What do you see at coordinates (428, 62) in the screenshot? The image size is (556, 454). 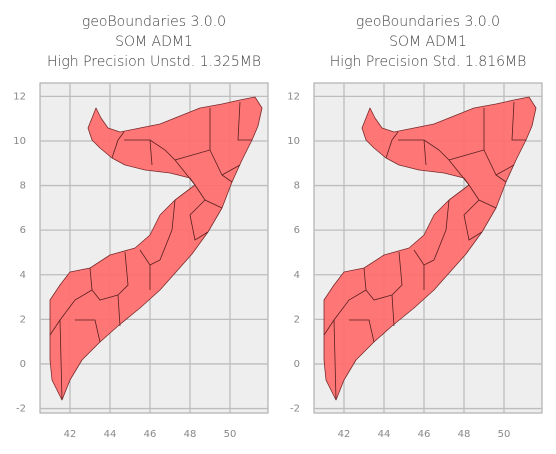 I see `chart-title: High Precision Std. 1.816MB` at bounding box center [428, 62].